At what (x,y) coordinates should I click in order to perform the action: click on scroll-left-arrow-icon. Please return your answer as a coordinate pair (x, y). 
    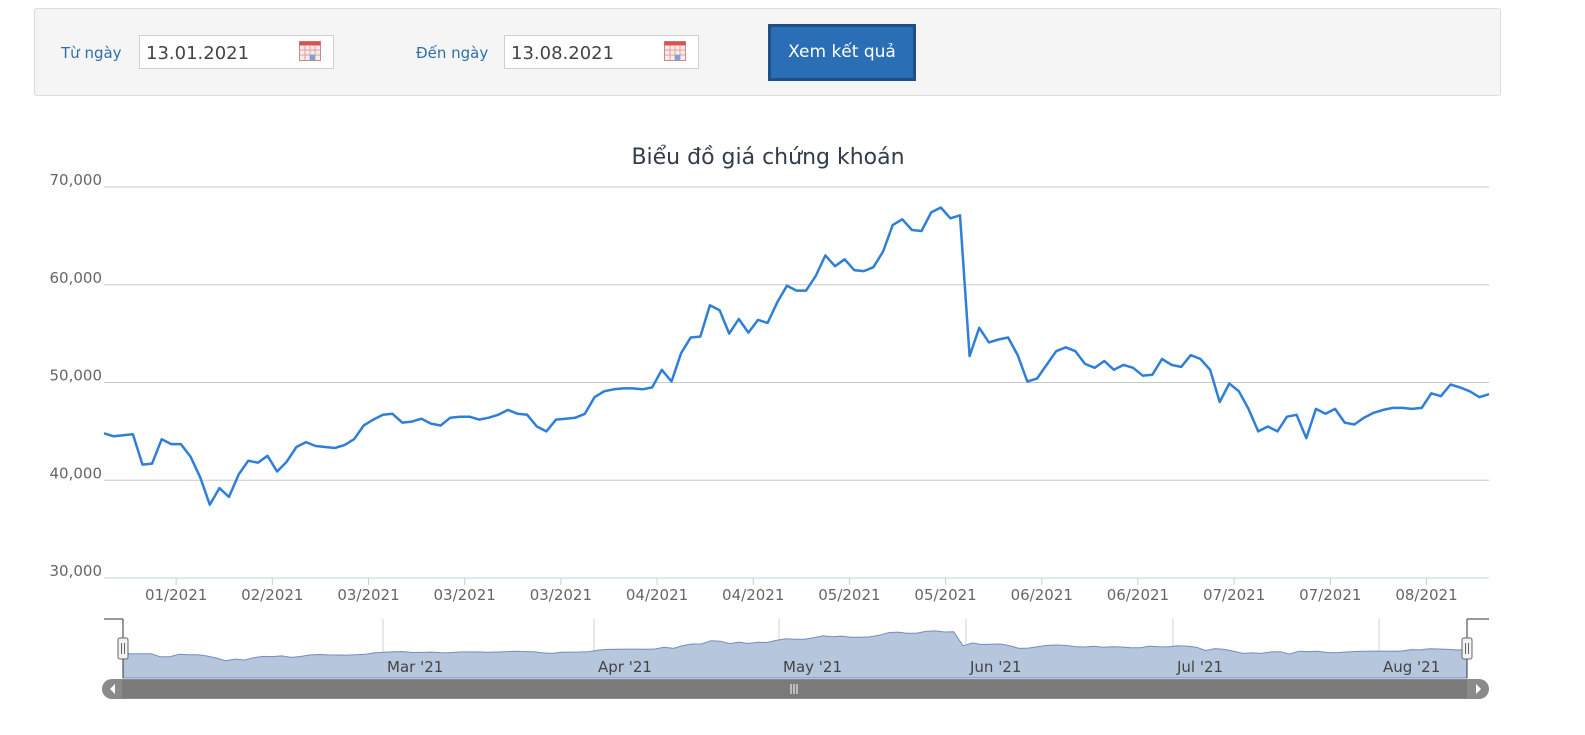
    Looking at the image, I should click on (112, 689).